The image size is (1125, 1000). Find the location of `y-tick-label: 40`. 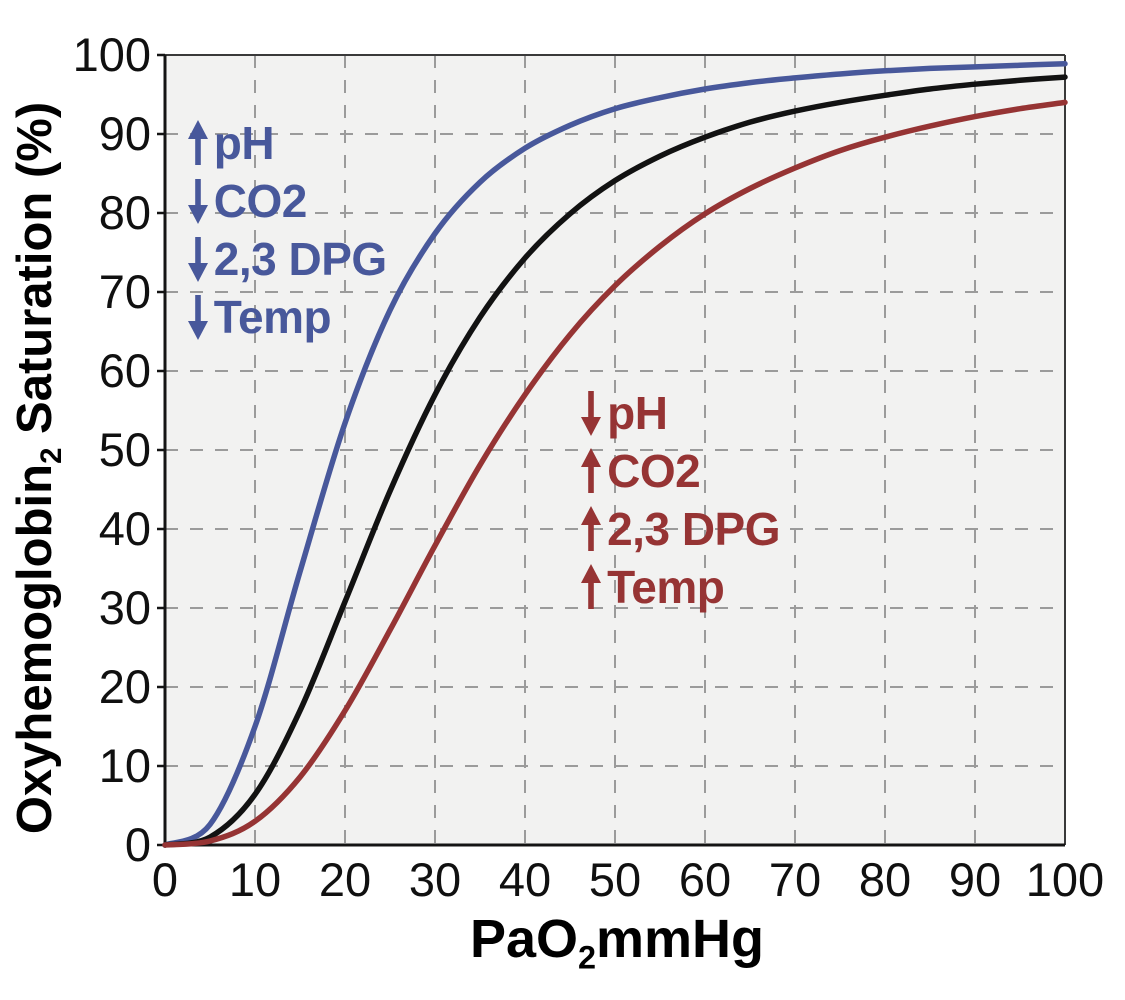

y-tick-label: 40 is located at coordinates (125, 528).